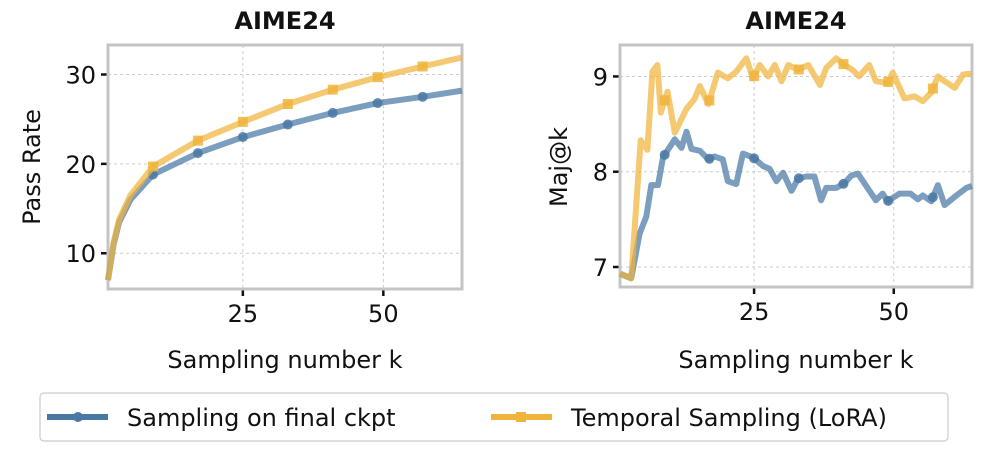 This screenshot has width=1000, height=464. What do you see at coordinates (559, 167) in the screenshot?
I see `y-axis-label: Maj@k` at bounding box center [559, 167].